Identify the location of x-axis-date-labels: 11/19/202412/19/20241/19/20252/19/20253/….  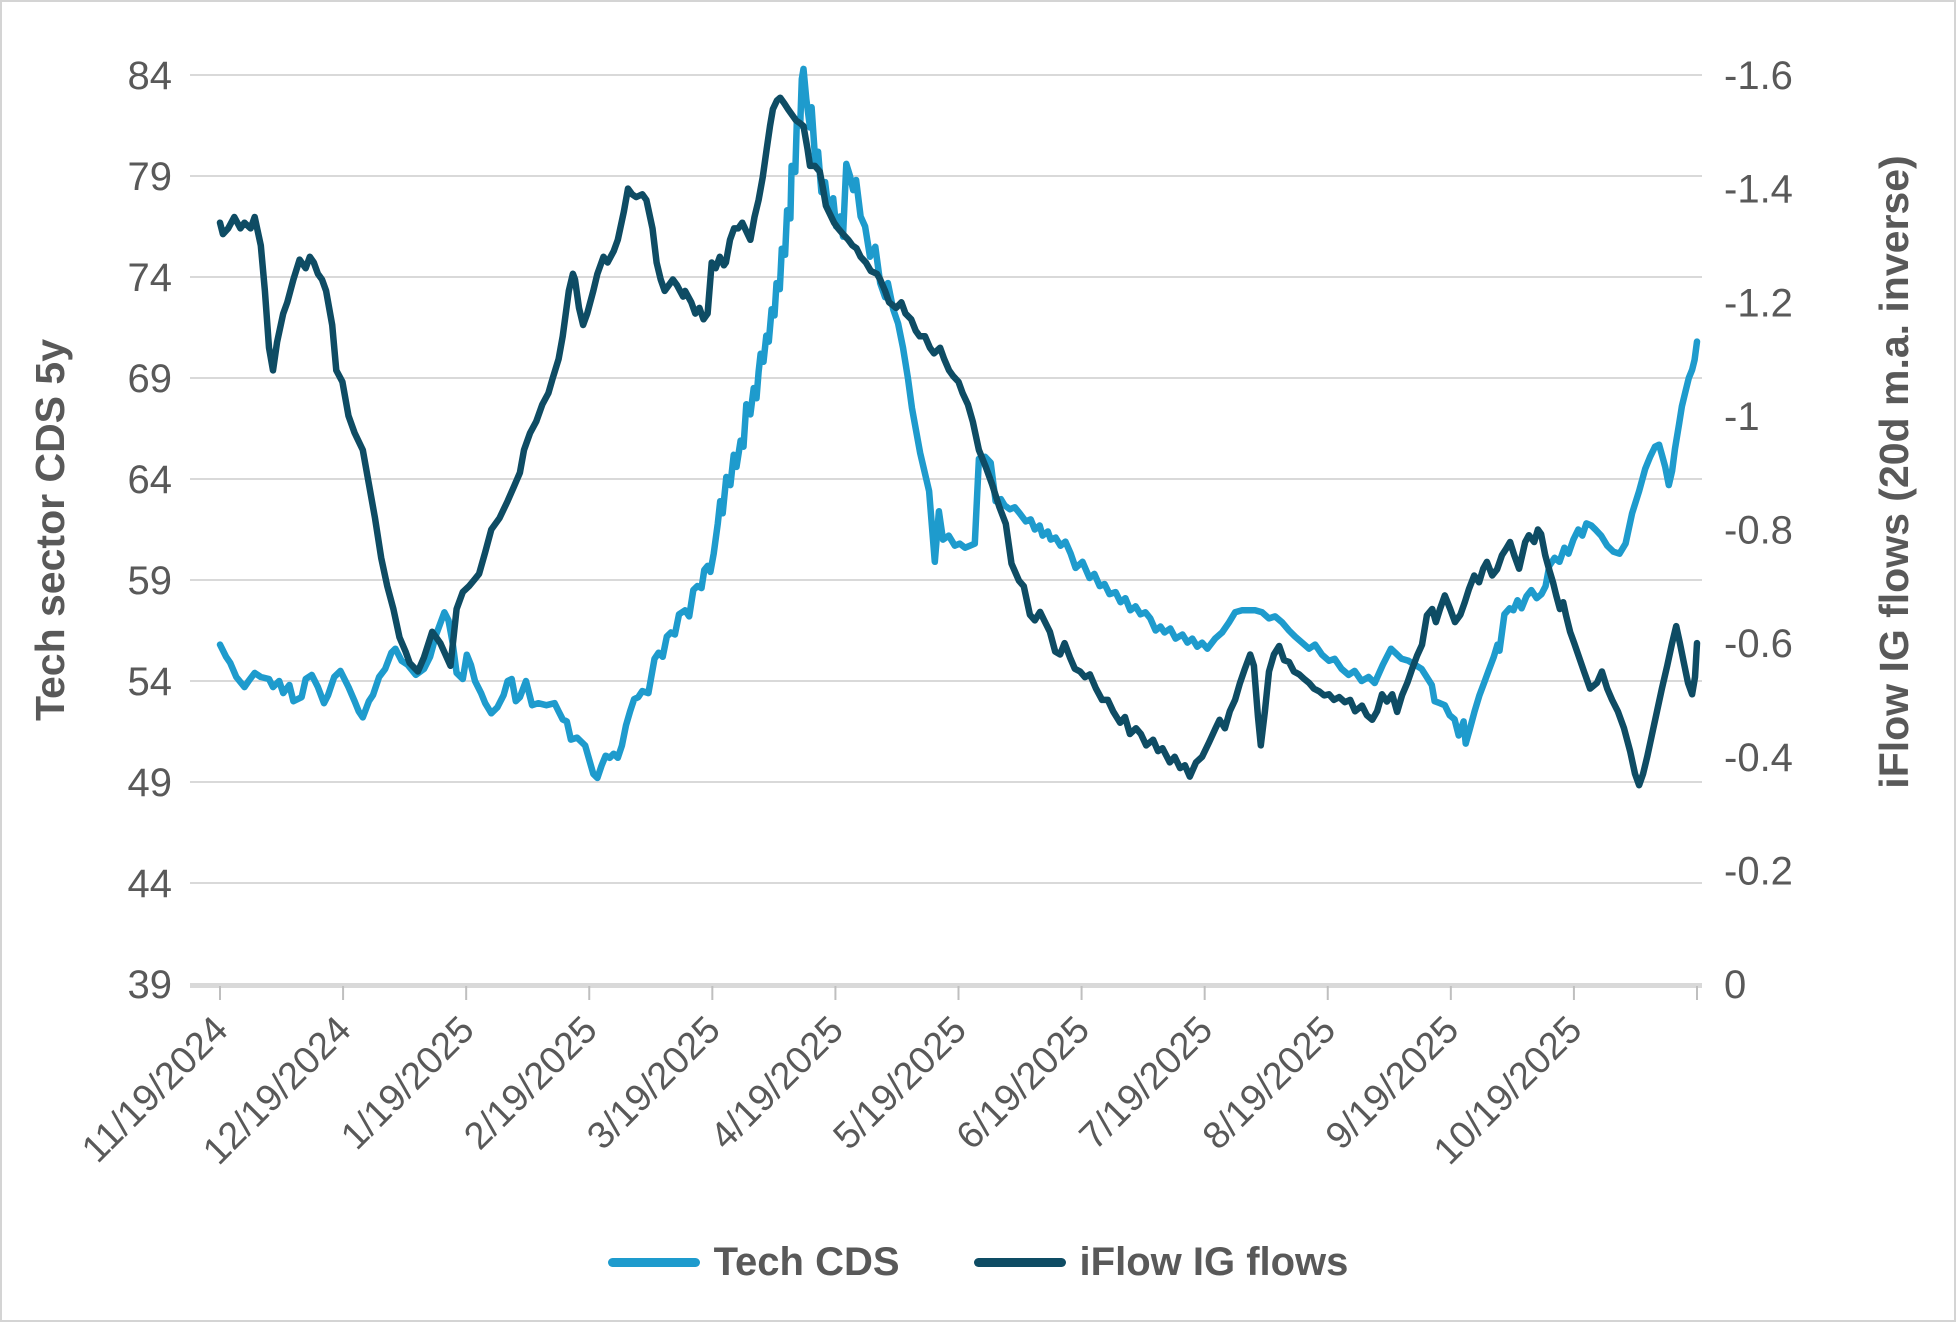
(832, 1091).